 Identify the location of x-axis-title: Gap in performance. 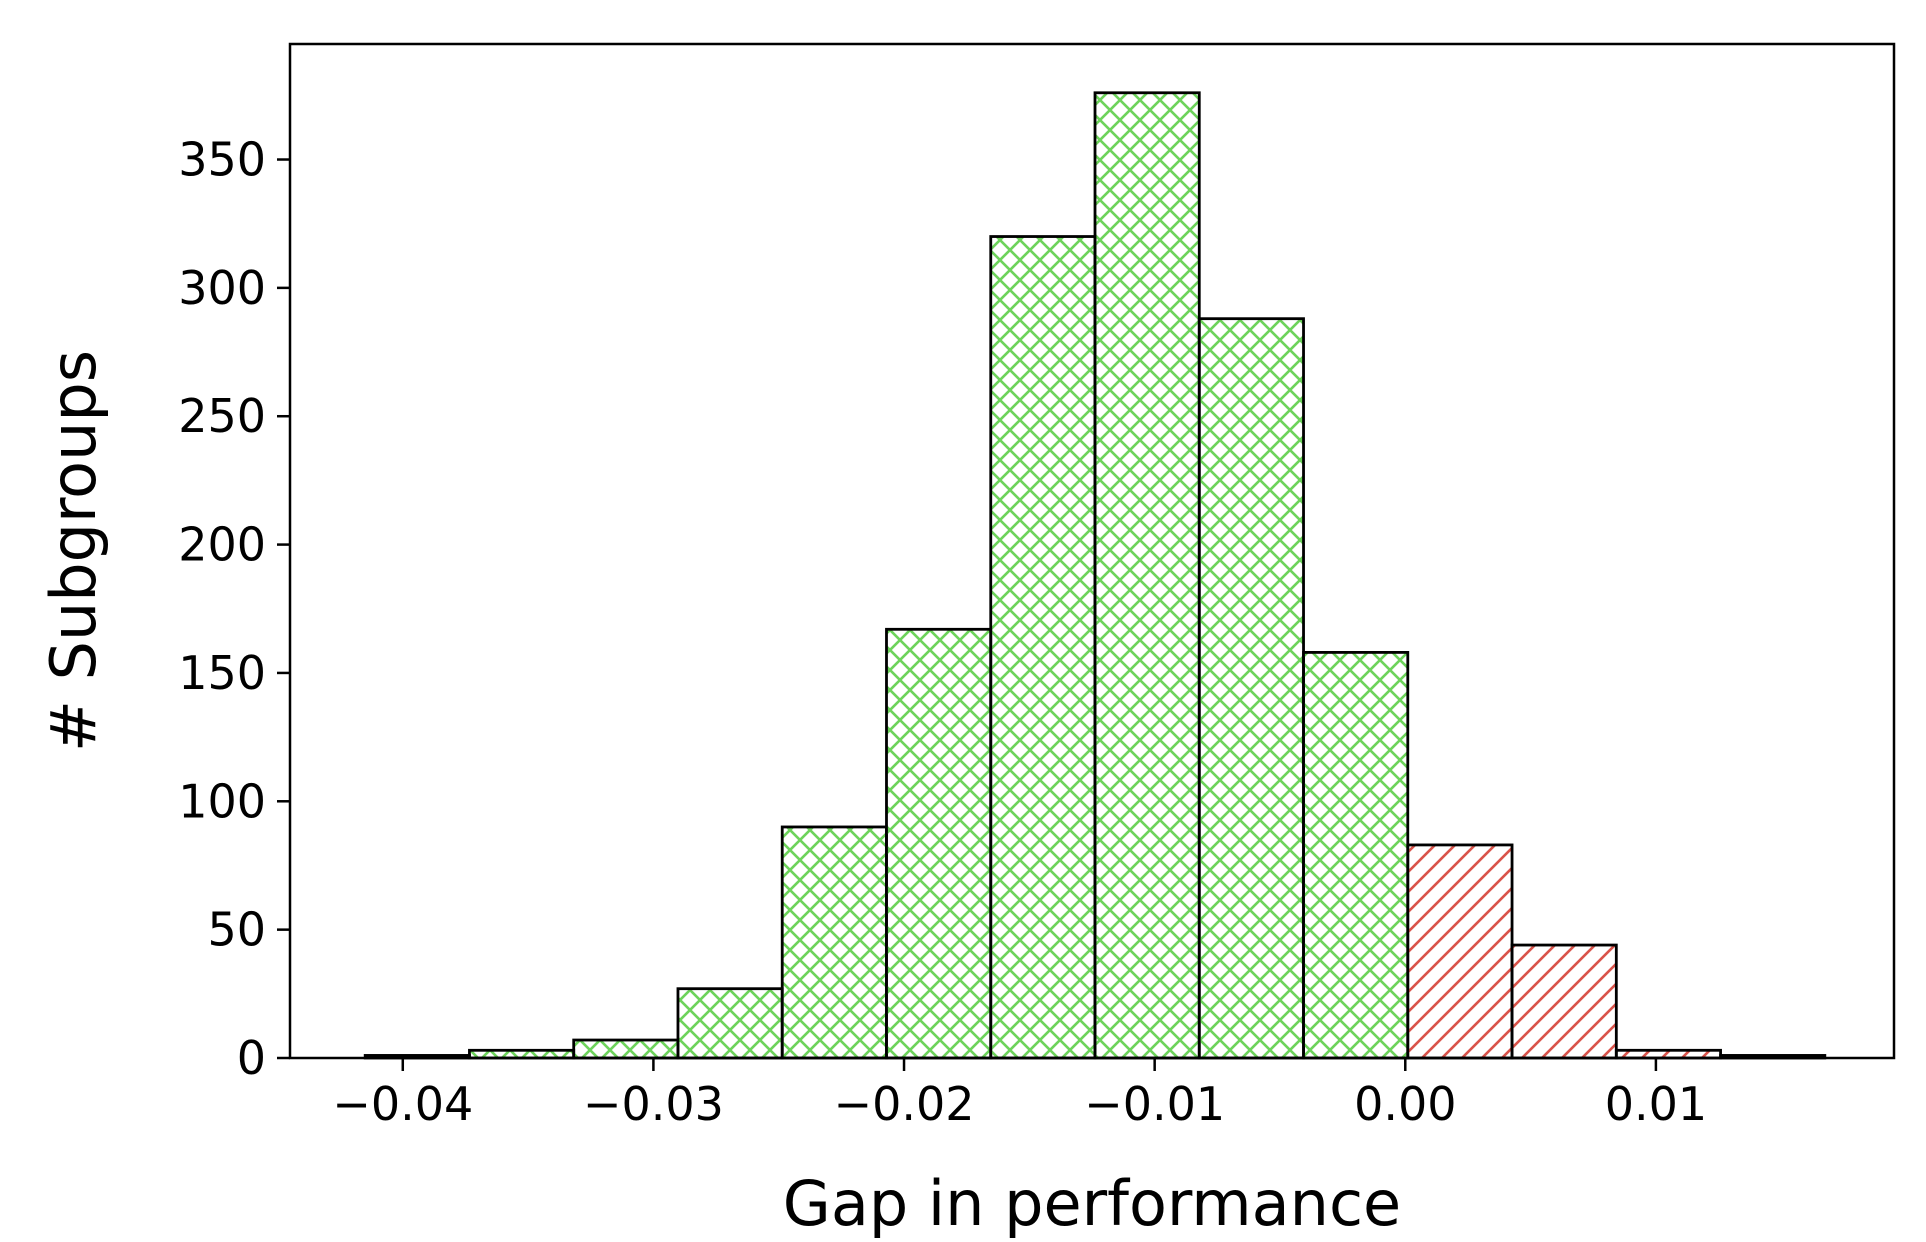
(1092, 1203).